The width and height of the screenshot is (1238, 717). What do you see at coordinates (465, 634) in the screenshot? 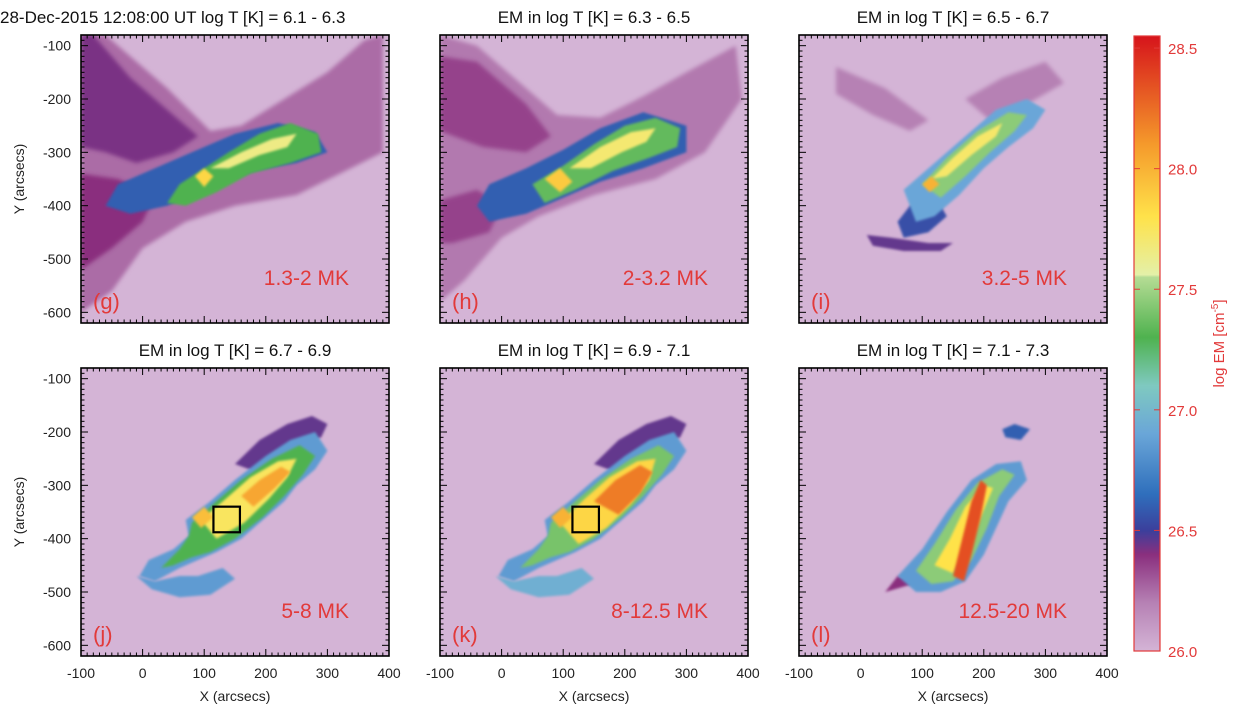
I see `panel-letter: (k)` at bounding box center [465, 634].